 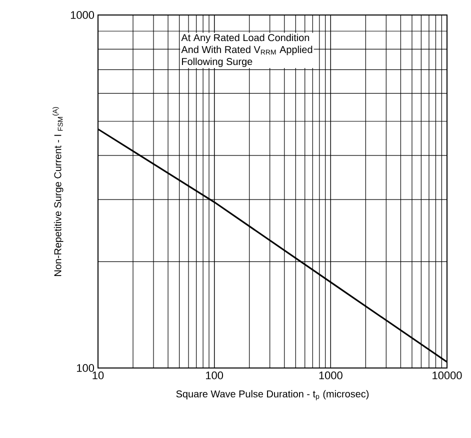 I want to click on x-axis-title: Square Wave Pulse Duration - t$_{p}$ (microsec), so click(x=272, y=395).